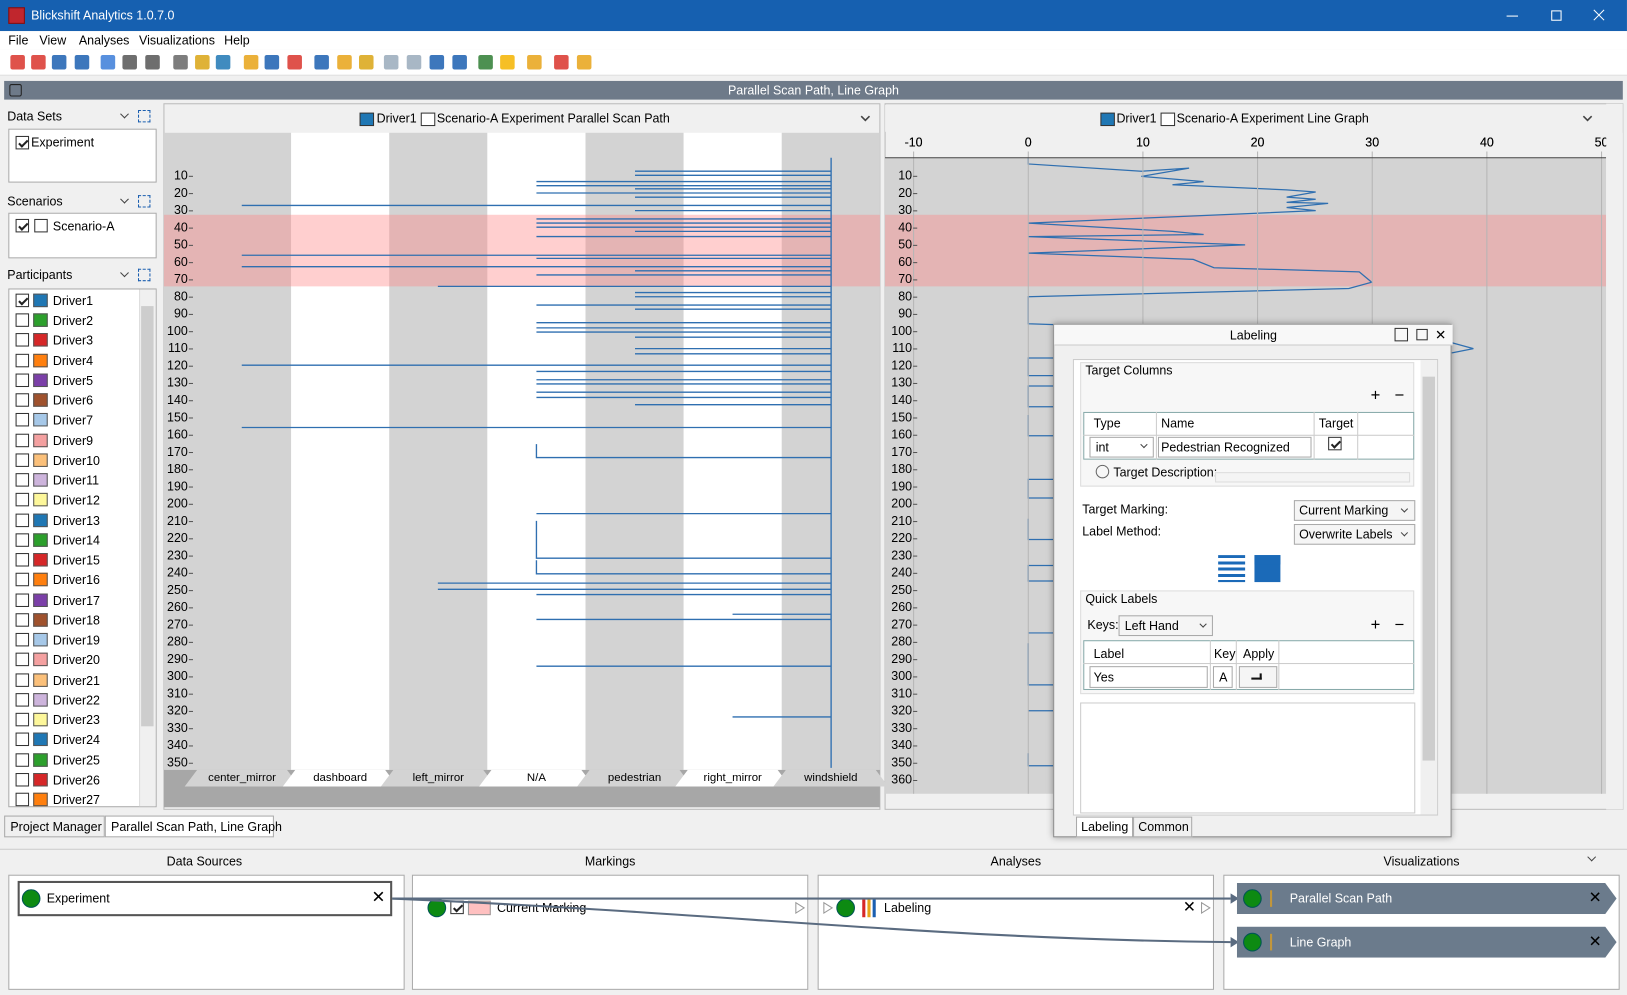 This screenshot has height=995, width=1627. I want to click on data-source-node, so click(205, 898).